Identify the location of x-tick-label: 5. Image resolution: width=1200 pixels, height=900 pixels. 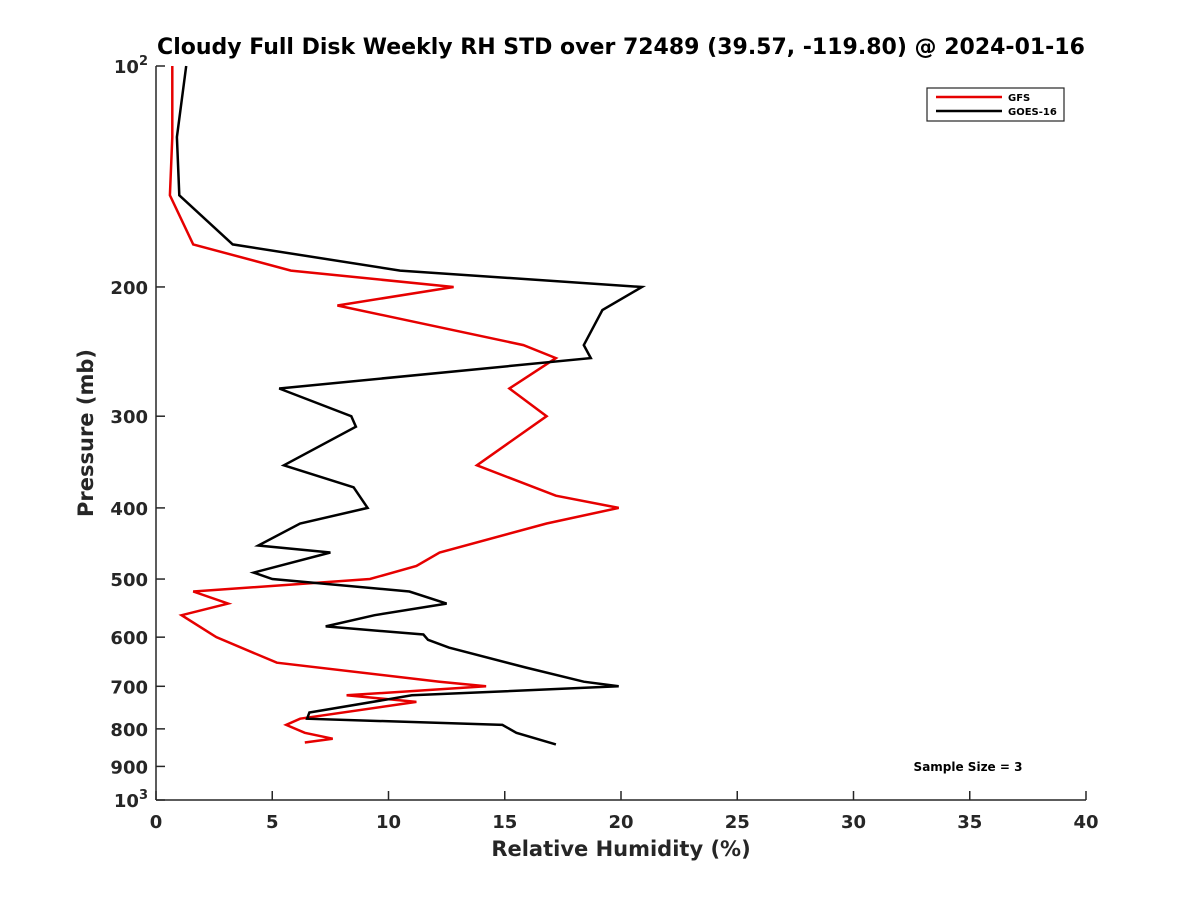
(272, 822).